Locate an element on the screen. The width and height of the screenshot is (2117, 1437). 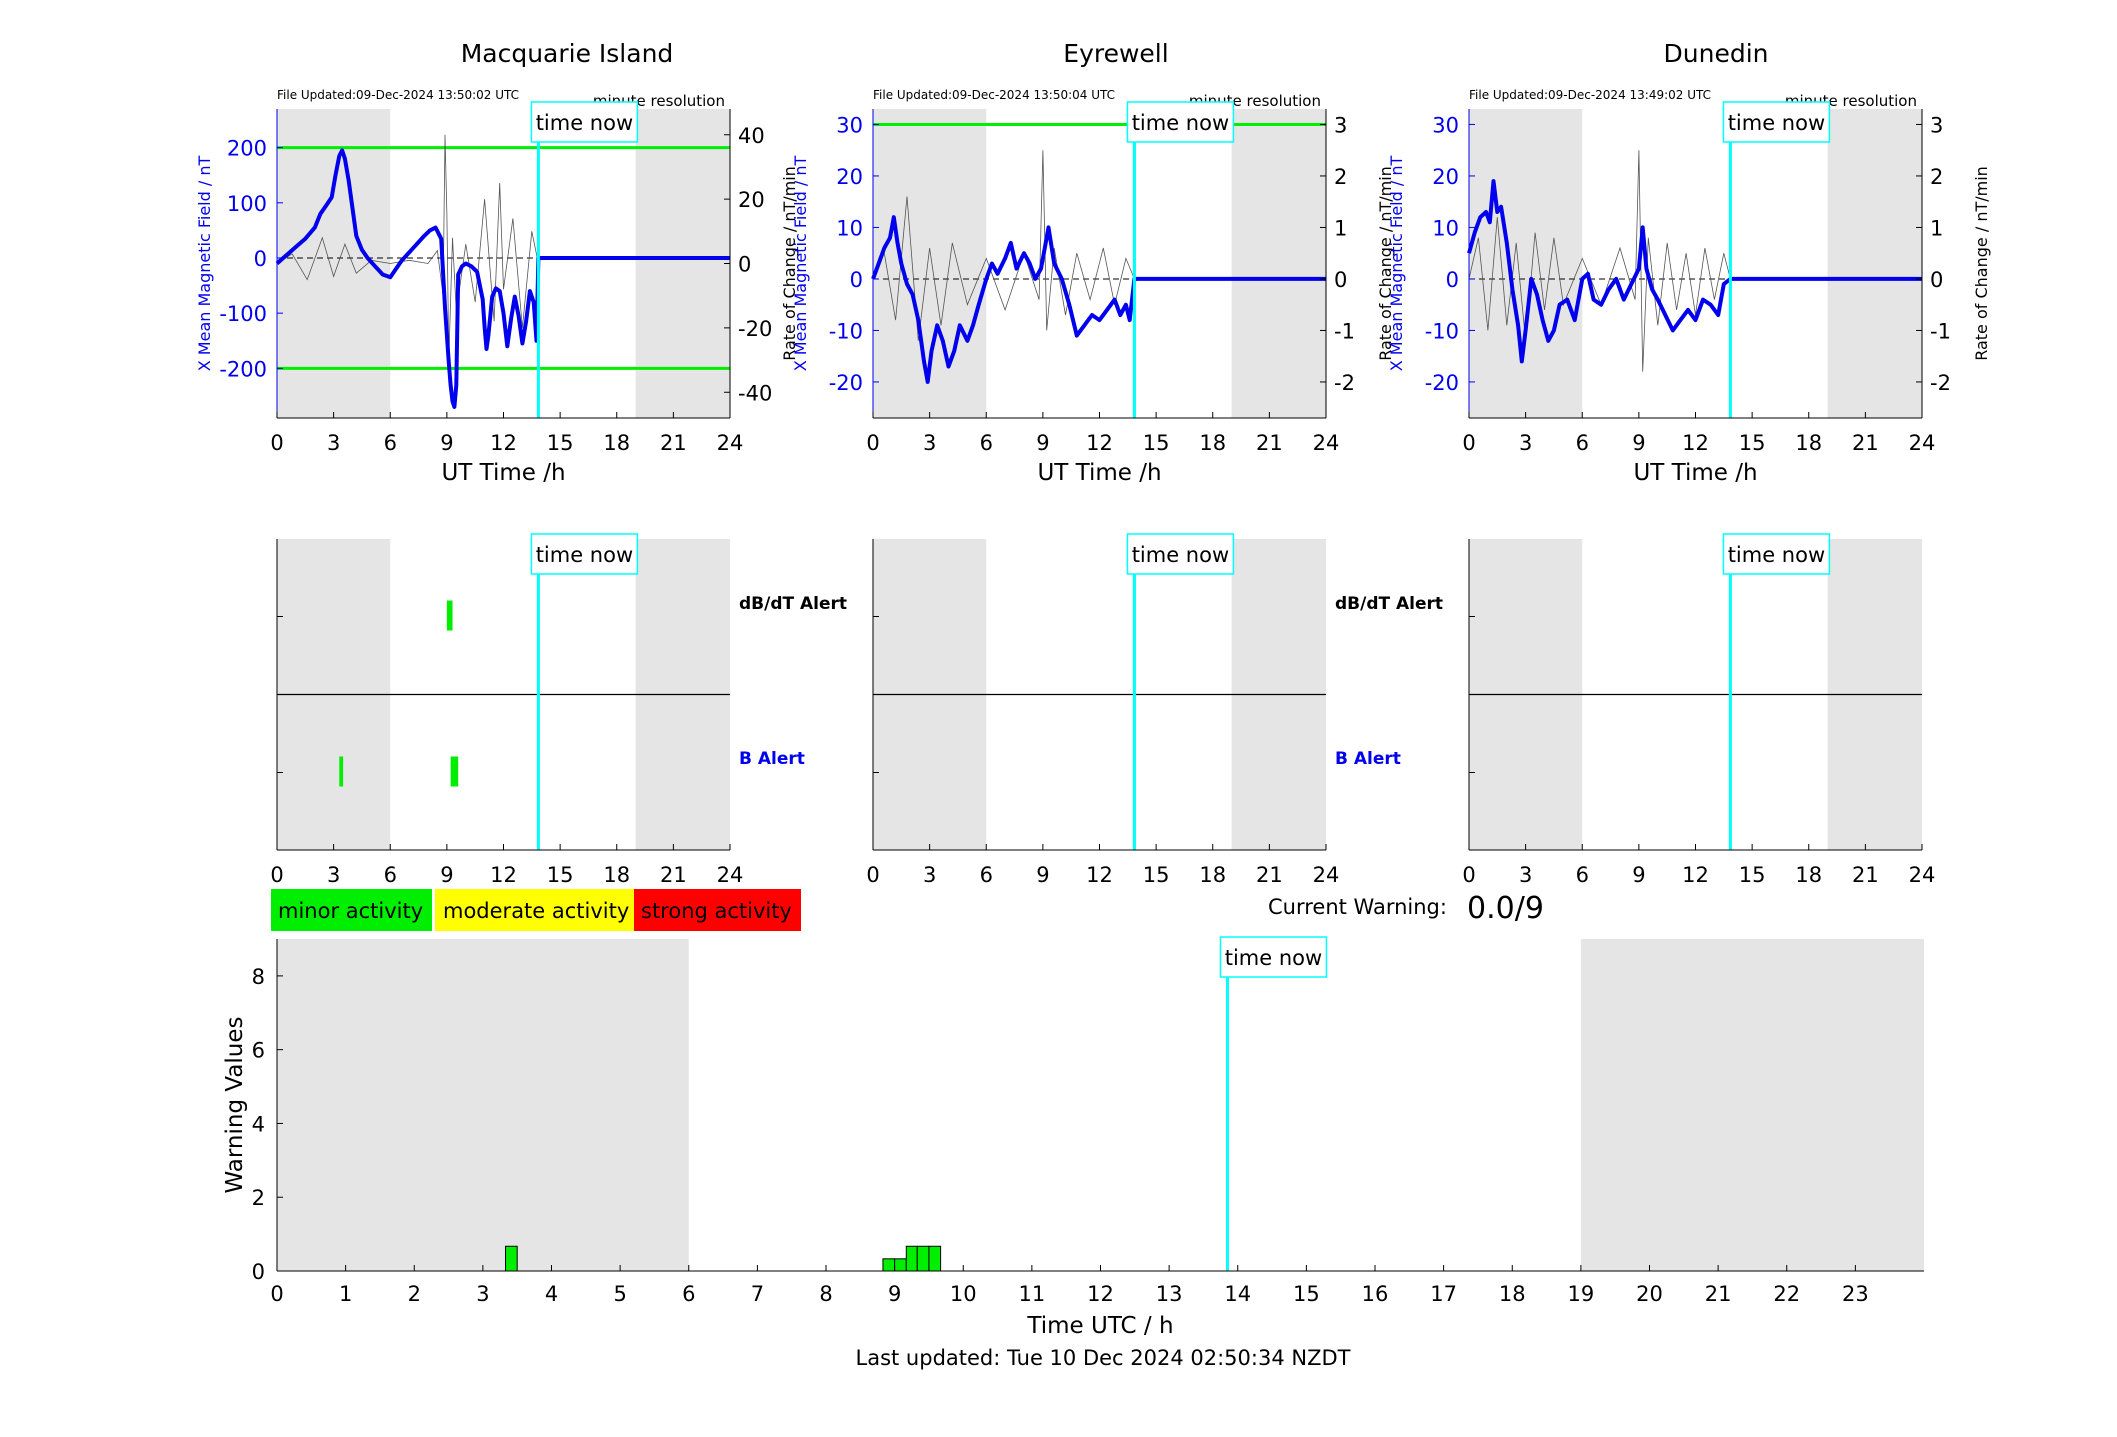
x-tick-label: 10 is located at coordinates (963, 1294).